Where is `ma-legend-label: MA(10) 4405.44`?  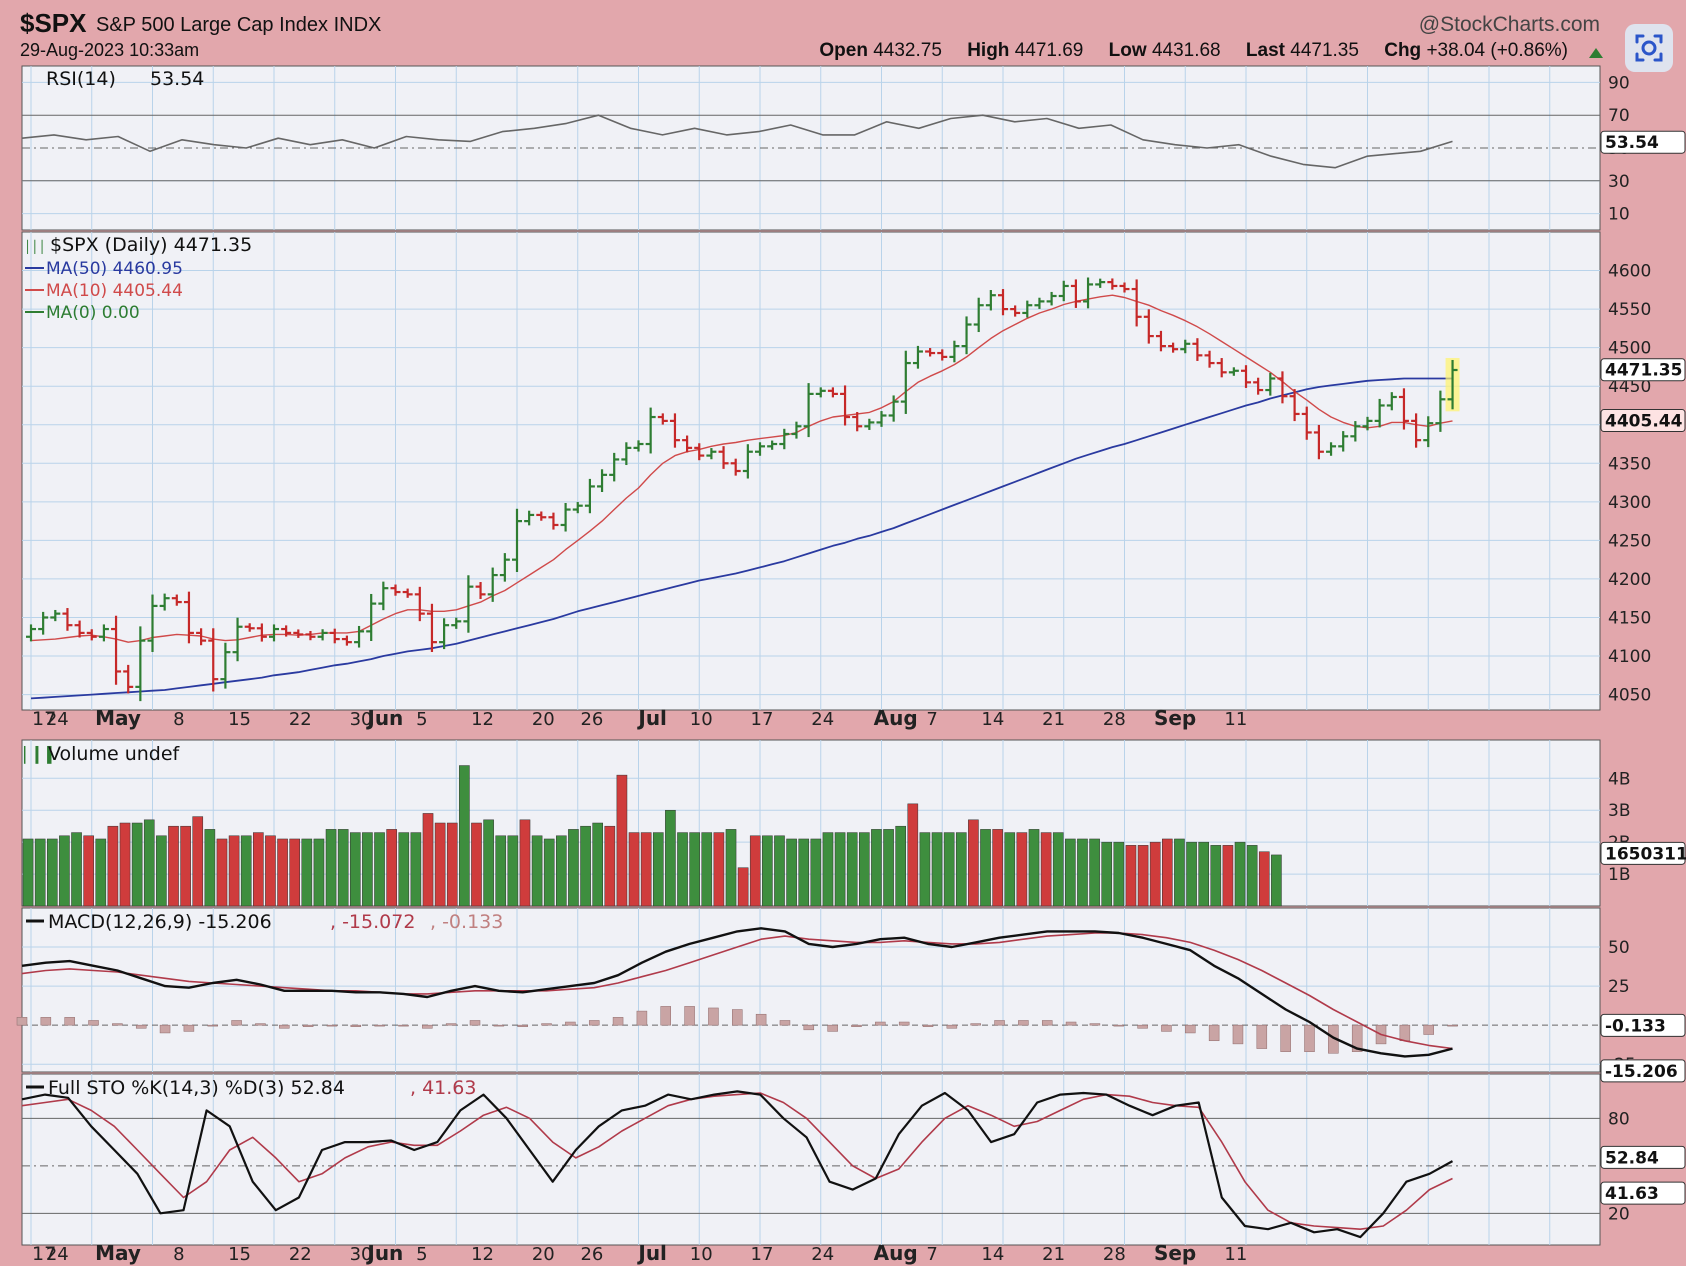
ma-legend-label: MA(10) 4405.44 is located at coordinates (114, 291).